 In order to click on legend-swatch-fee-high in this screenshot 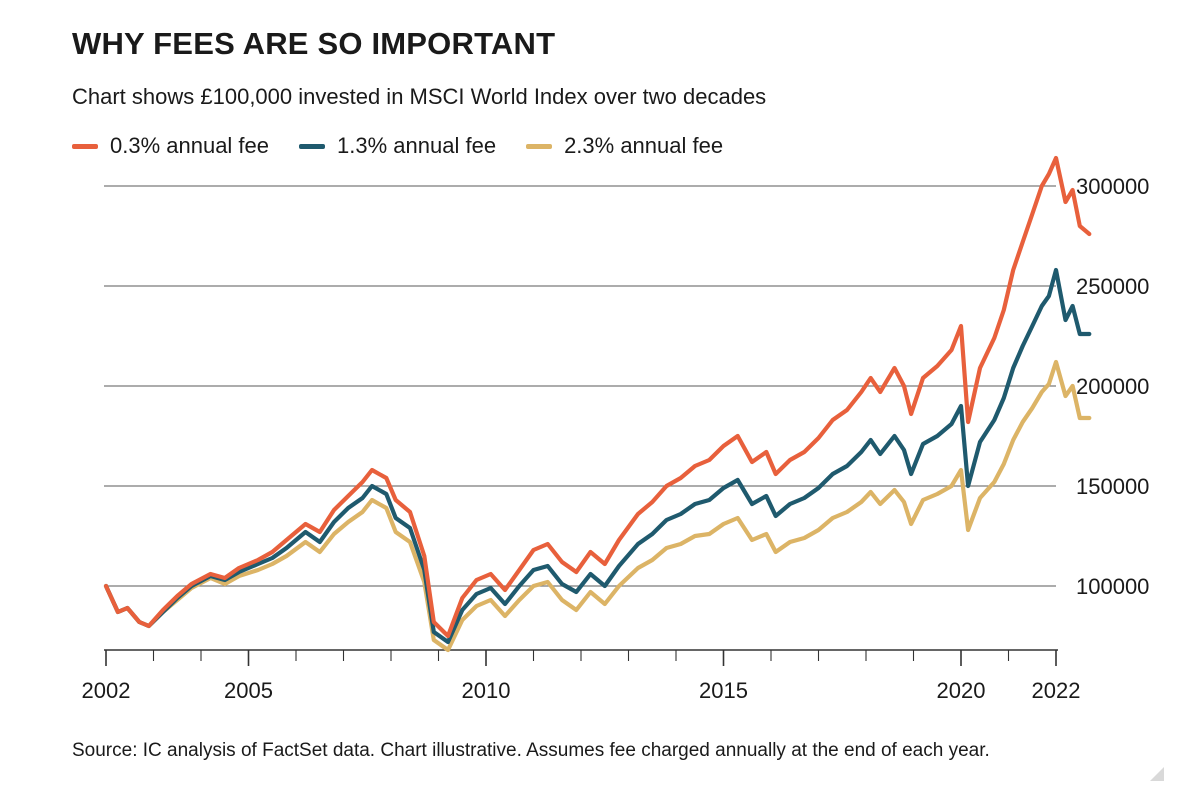, I will do `click(539, 146)`.